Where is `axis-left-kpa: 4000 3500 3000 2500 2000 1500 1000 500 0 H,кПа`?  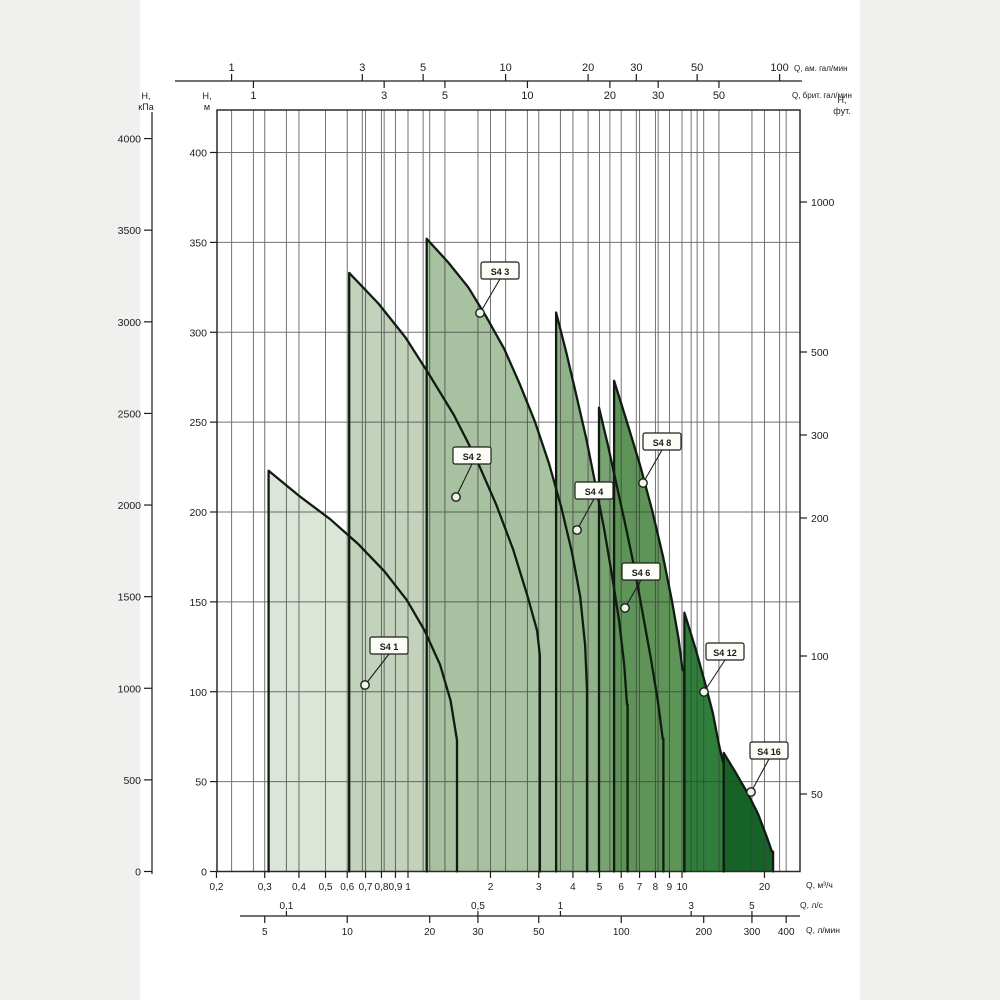 axis-left-kpa: 4000 3500 3000 2500 2000 1500 1000 500 0 H,кПа is located at coordinates (136, 485).